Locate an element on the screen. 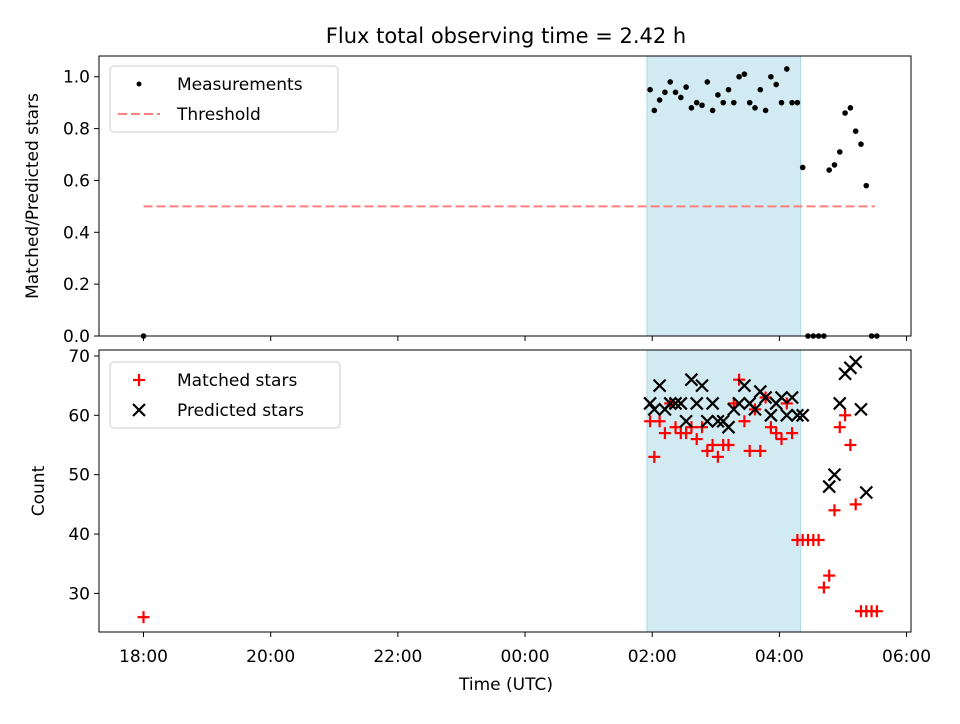 This screenshot has height=724, width=960. legend-threshold-label: Threshold is located at coordinates (218, 115).